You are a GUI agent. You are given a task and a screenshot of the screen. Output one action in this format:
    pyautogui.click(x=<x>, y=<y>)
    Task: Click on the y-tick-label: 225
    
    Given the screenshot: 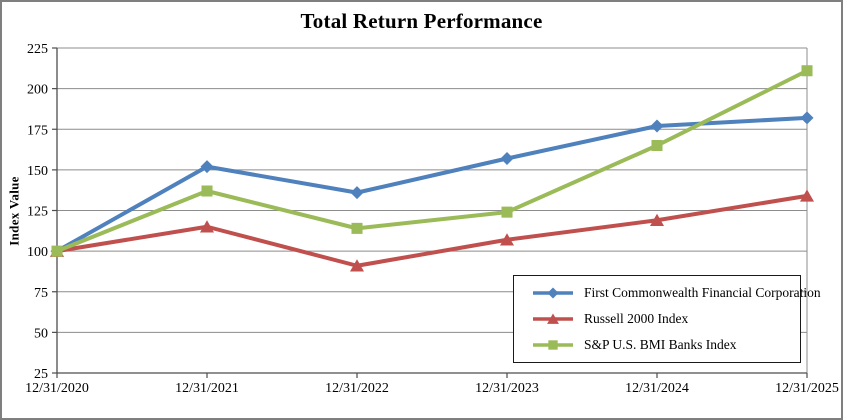 What is the action you would take?
    pyautogui.click(x=37, y=49)
    